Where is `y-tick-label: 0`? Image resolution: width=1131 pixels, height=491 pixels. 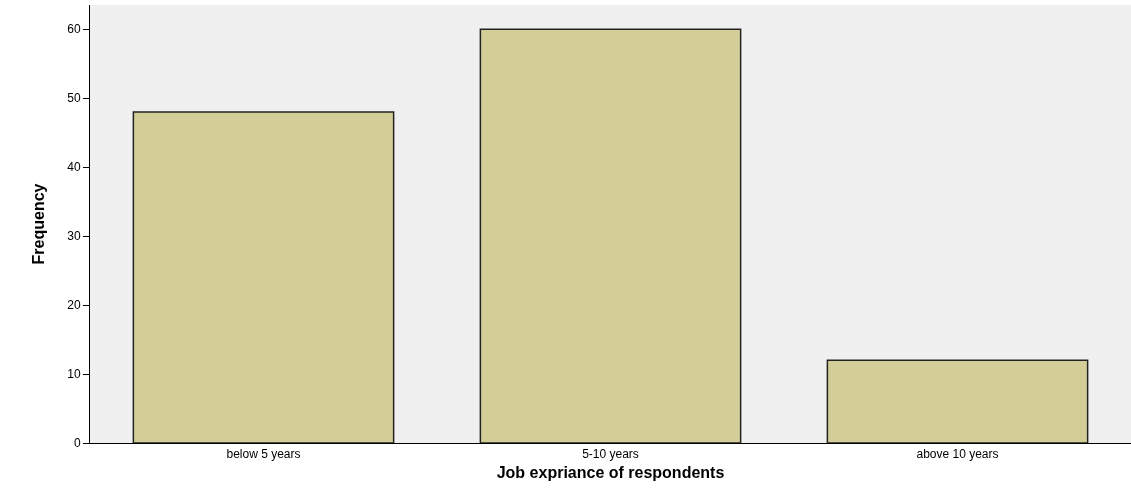 y-tick-label: 0 is located at coordinates (77, 443).